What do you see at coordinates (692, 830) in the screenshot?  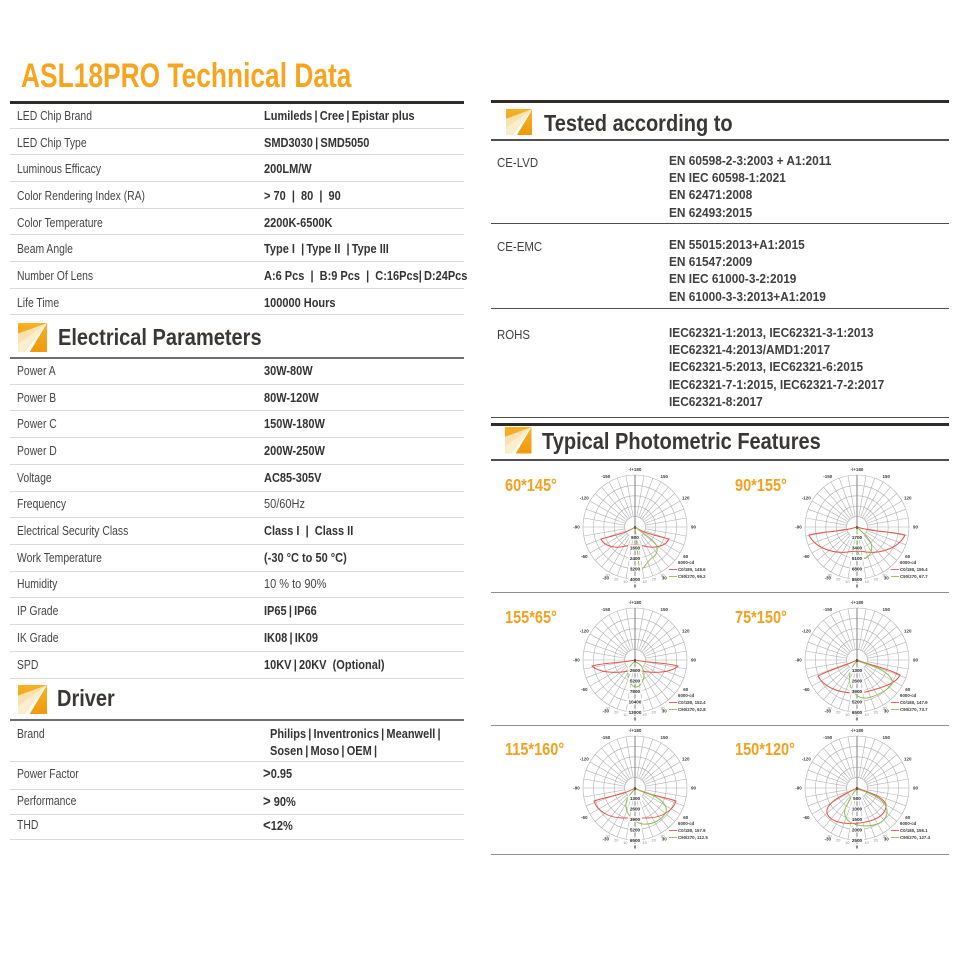 I see `svg-text: C0/180, 157.9` at bounding box center [692, 830].